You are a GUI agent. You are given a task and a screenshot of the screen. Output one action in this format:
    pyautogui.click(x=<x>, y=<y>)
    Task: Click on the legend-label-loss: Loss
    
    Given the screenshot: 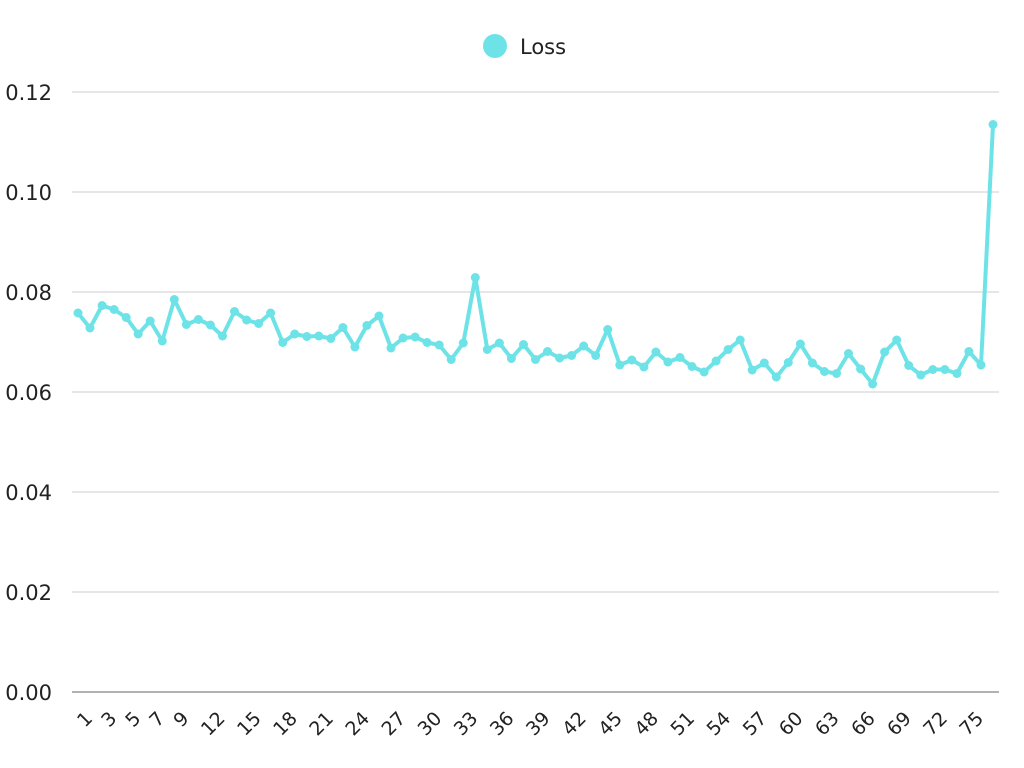 What is the action you would take?
    pyautogui.click(x=543, y=47)
    